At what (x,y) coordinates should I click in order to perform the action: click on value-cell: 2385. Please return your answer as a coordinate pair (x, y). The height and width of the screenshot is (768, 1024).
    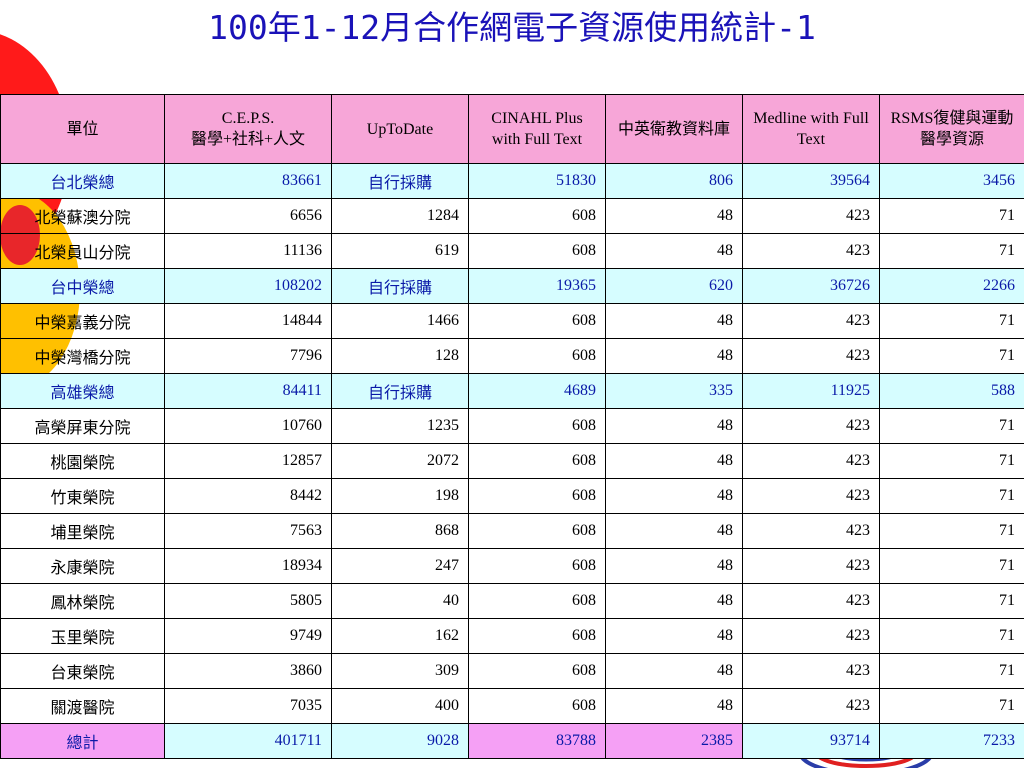
    Looking at the image, I should click on (674, 741).